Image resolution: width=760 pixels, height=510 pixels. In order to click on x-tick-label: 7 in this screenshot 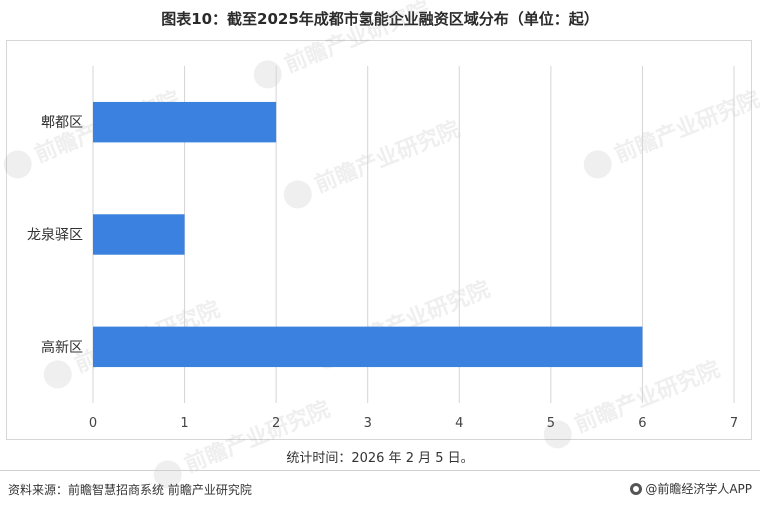, I will do `click(734, 423)`.